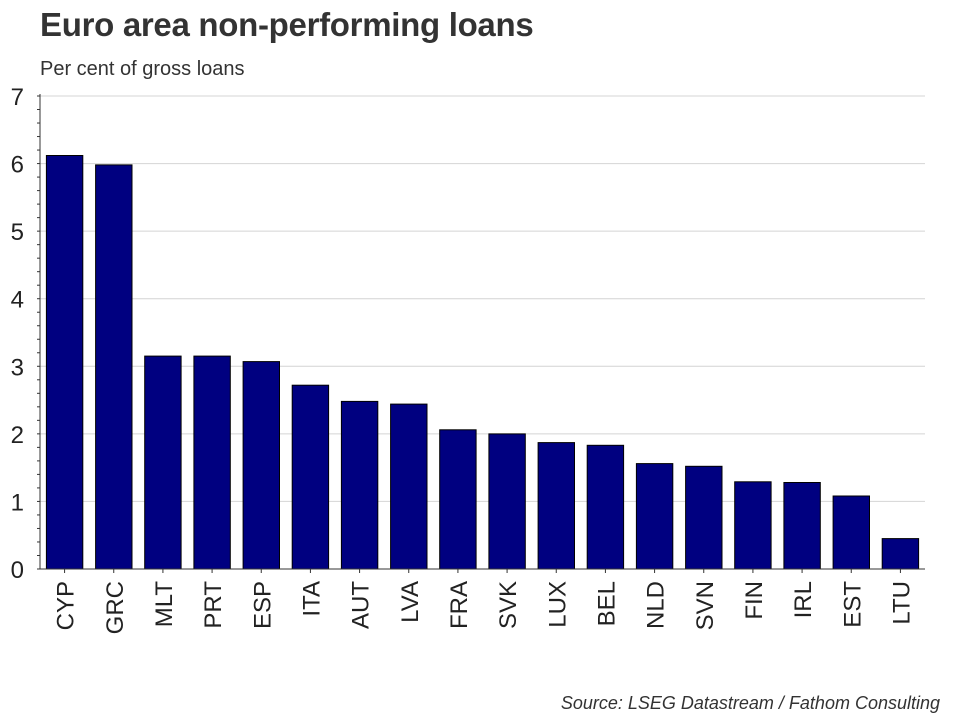 This screenshot has height=720, width=960. What do you see at coordinates (556, 506) in the screenshot?
I see `bar-lux` at bounding box center [556, 506].